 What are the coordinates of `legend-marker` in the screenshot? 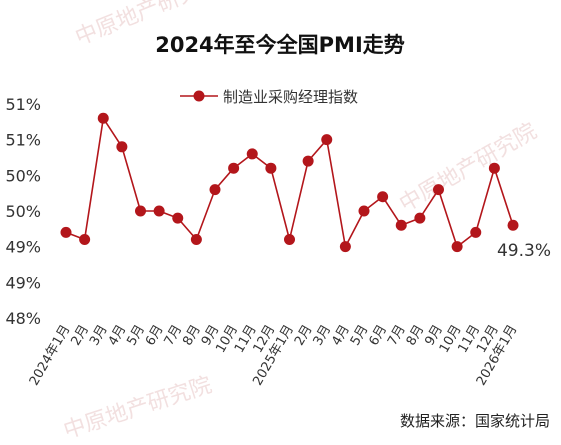 It's located at (199, 96).